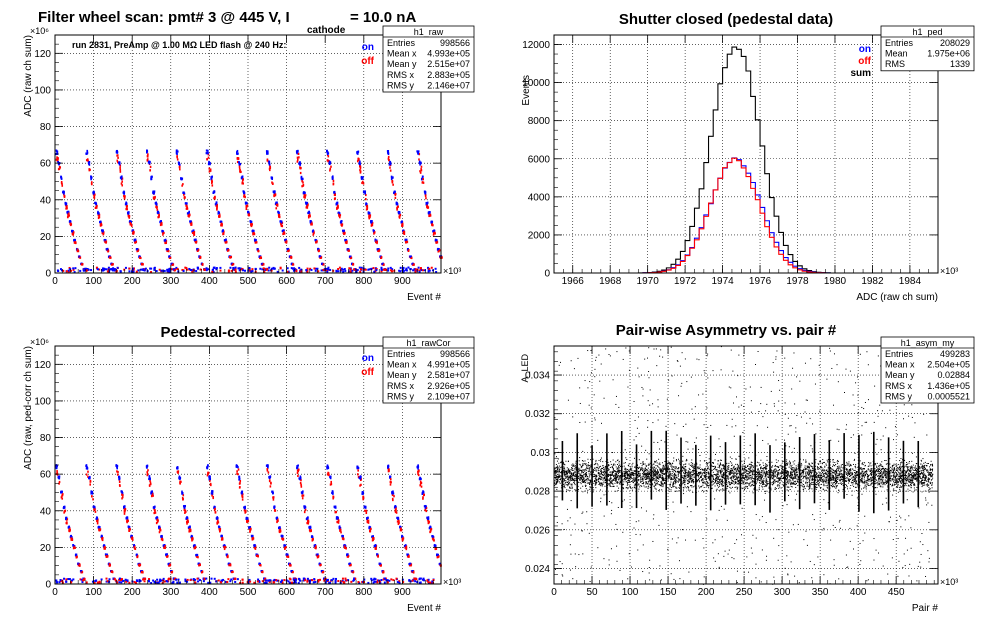 The height and width of the screenshot is (622, 996). I want to click on x-tick-label: 1984, so click(910, 281).